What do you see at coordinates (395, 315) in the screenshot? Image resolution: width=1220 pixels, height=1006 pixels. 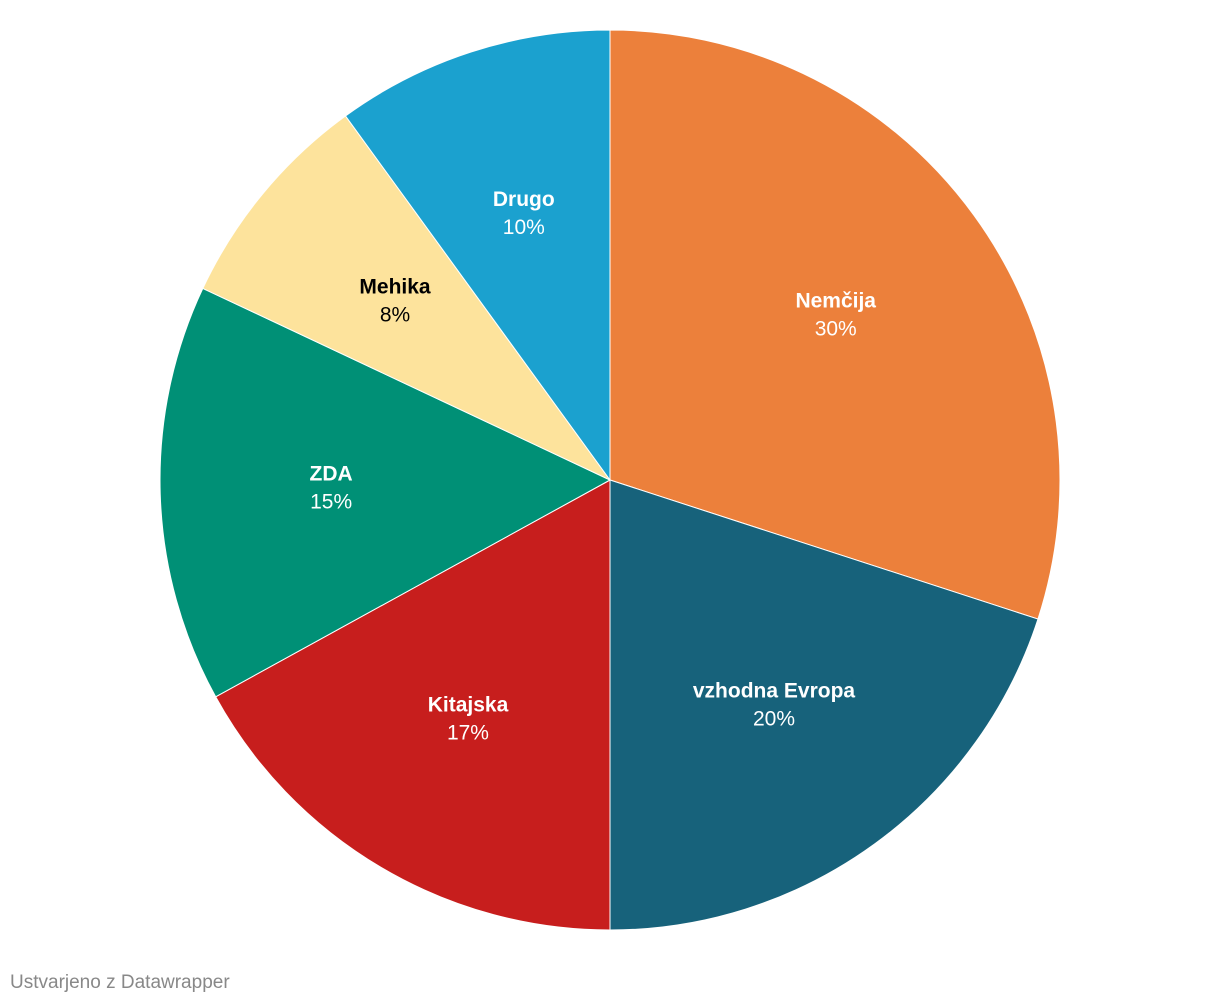 I see `slice-value: 8%` at bounding box center [395, 315].